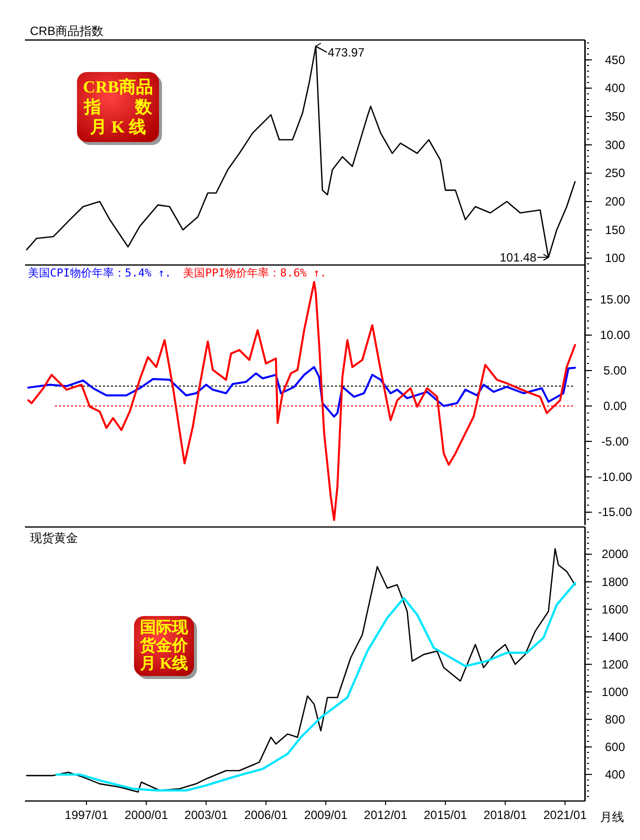 The height and width of the screenshot is (840, 640). What do you see at coordinates (615, 258) in the screenshot?
I see `y-tick-label: 100` at bounding box center [615, 258].